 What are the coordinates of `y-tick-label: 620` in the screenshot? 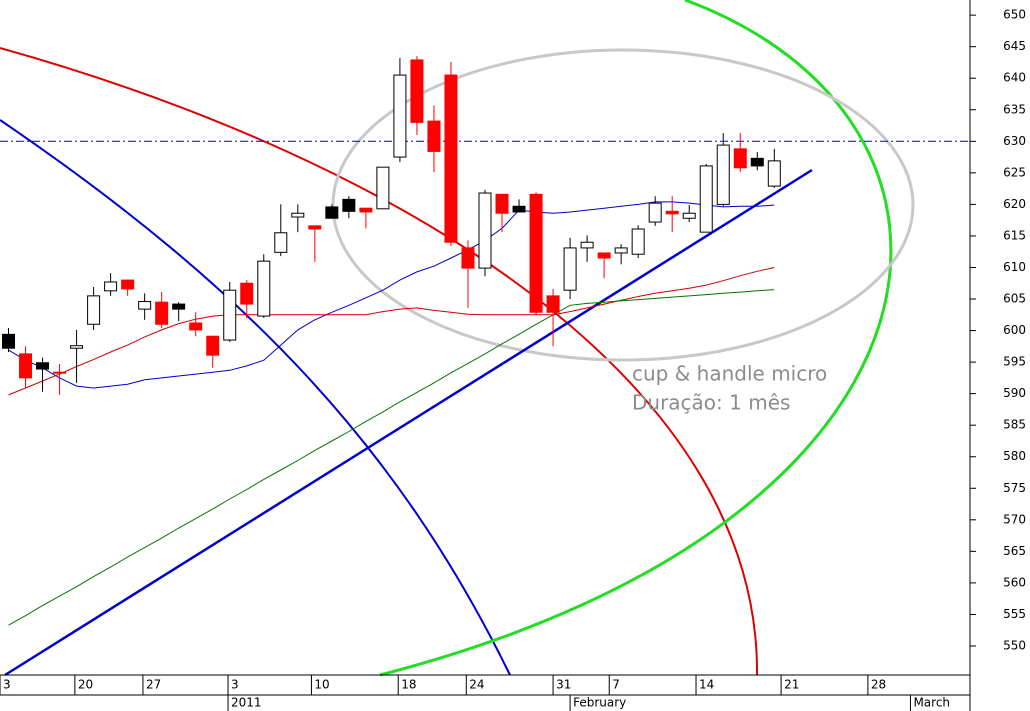 It's located at (1014, 204).